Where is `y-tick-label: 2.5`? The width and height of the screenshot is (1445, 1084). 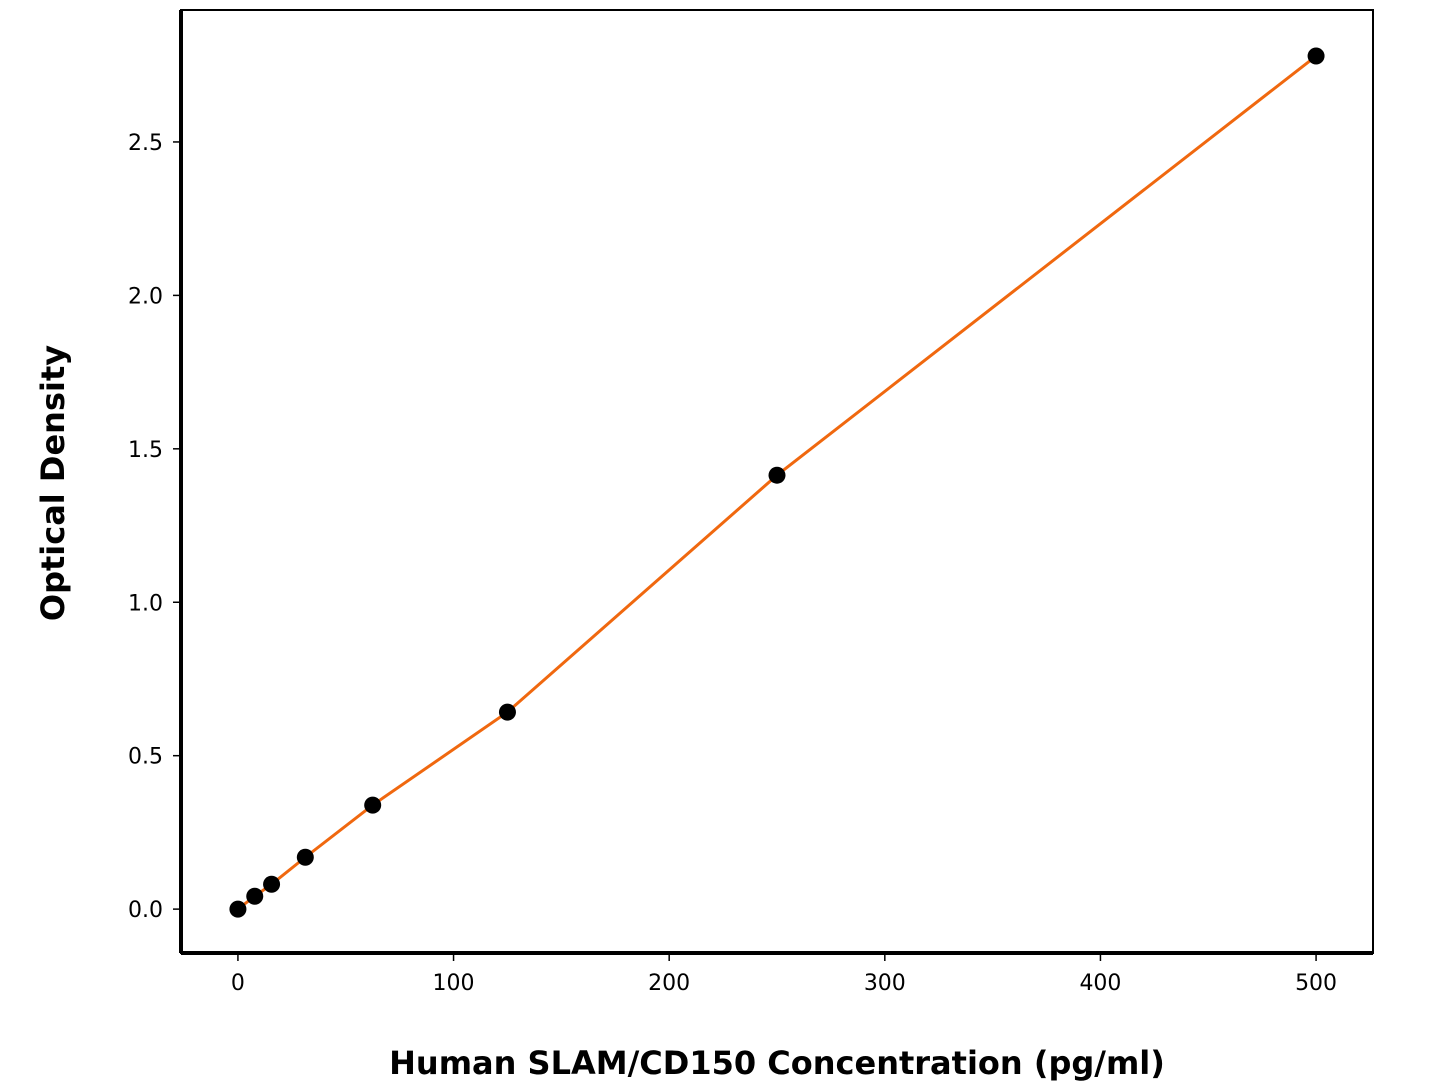 y-tick-label: 2.5 is located at coordinates (145, 143).